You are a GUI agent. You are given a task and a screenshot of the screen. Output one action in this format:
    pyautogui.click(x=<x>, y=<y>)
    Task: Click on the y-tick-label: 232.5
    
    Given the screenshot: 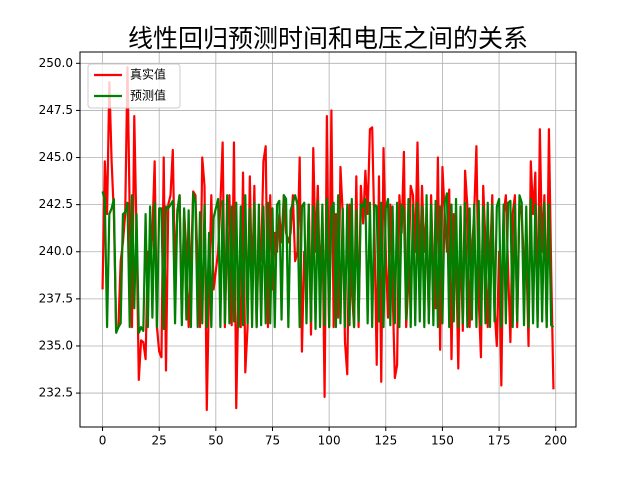 What is the action you would take?
    pyautogui.click(x=56, y=393)
    